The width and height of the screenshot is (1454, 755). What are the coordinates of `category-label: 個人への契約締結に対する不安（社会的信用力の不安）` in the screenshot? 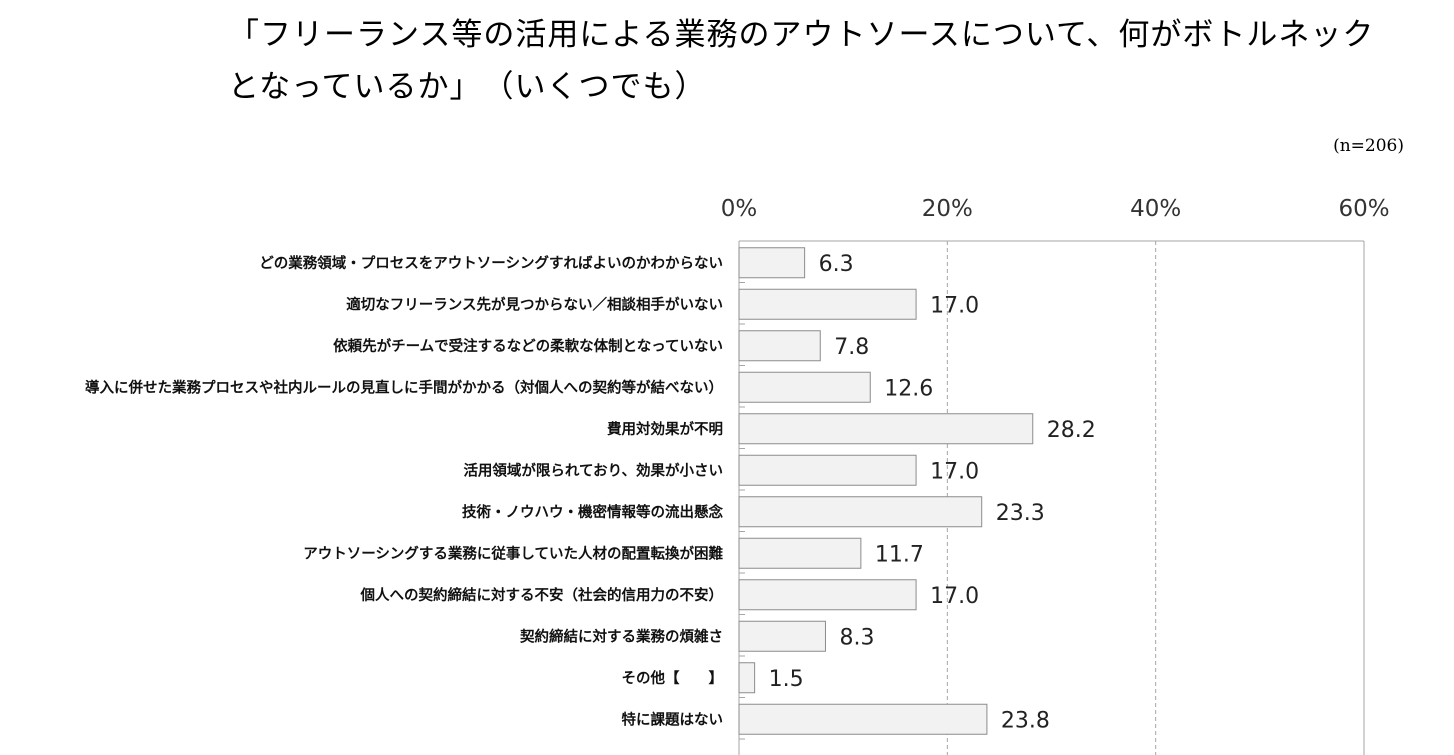 It's located at (542, 595).